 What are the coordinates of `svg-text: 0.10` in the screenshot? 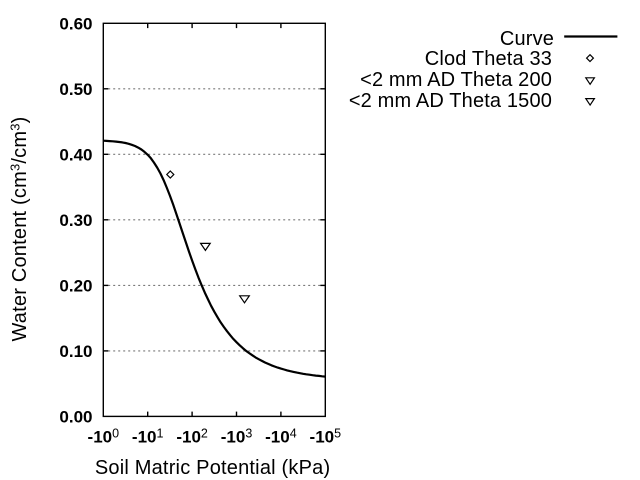 It's located at (75, 351).